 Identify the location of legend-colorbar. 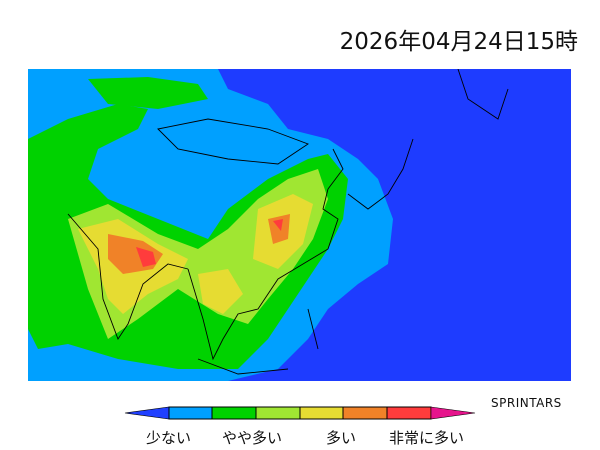
(300, 413).